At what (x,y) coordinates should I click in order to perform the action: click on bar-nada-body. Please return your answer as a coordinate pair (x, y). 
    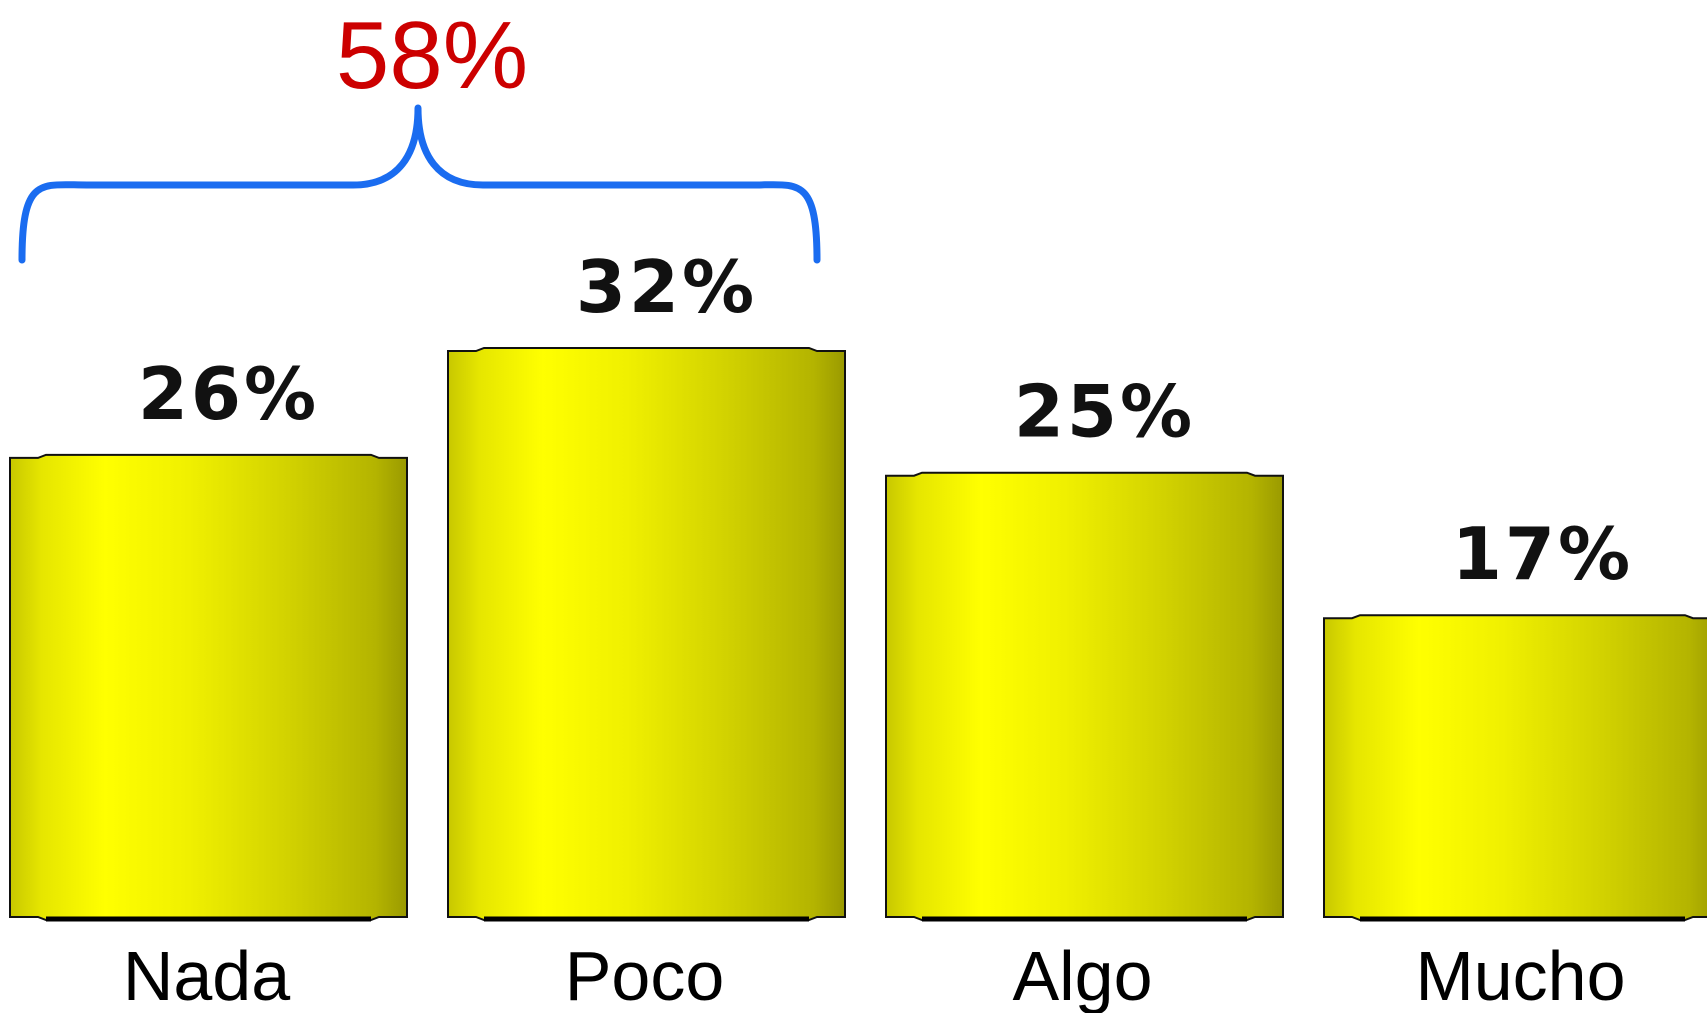
    Looking at the image, I should click on (208, 687).